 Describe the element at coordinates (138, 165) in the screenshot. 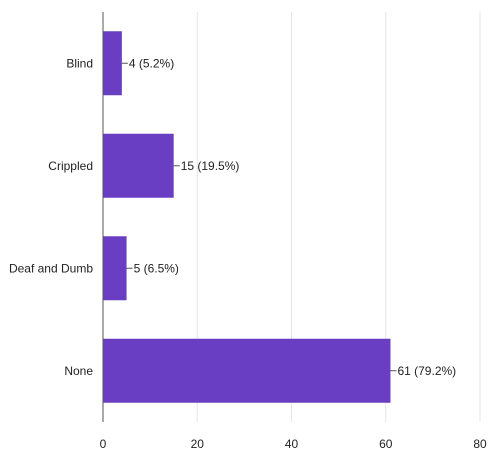

I see `bar-crippled` at that location.